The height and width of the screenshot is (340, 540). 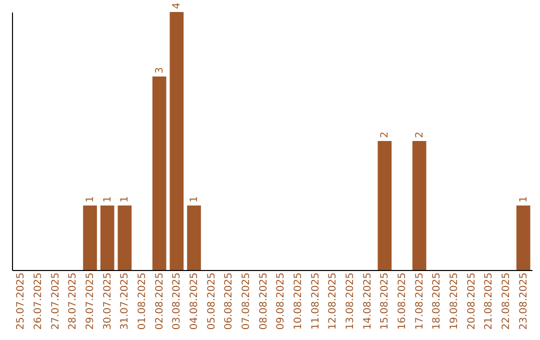 I want to click on x-tick-label: 23.08.2025, so click(x=524, y=301).